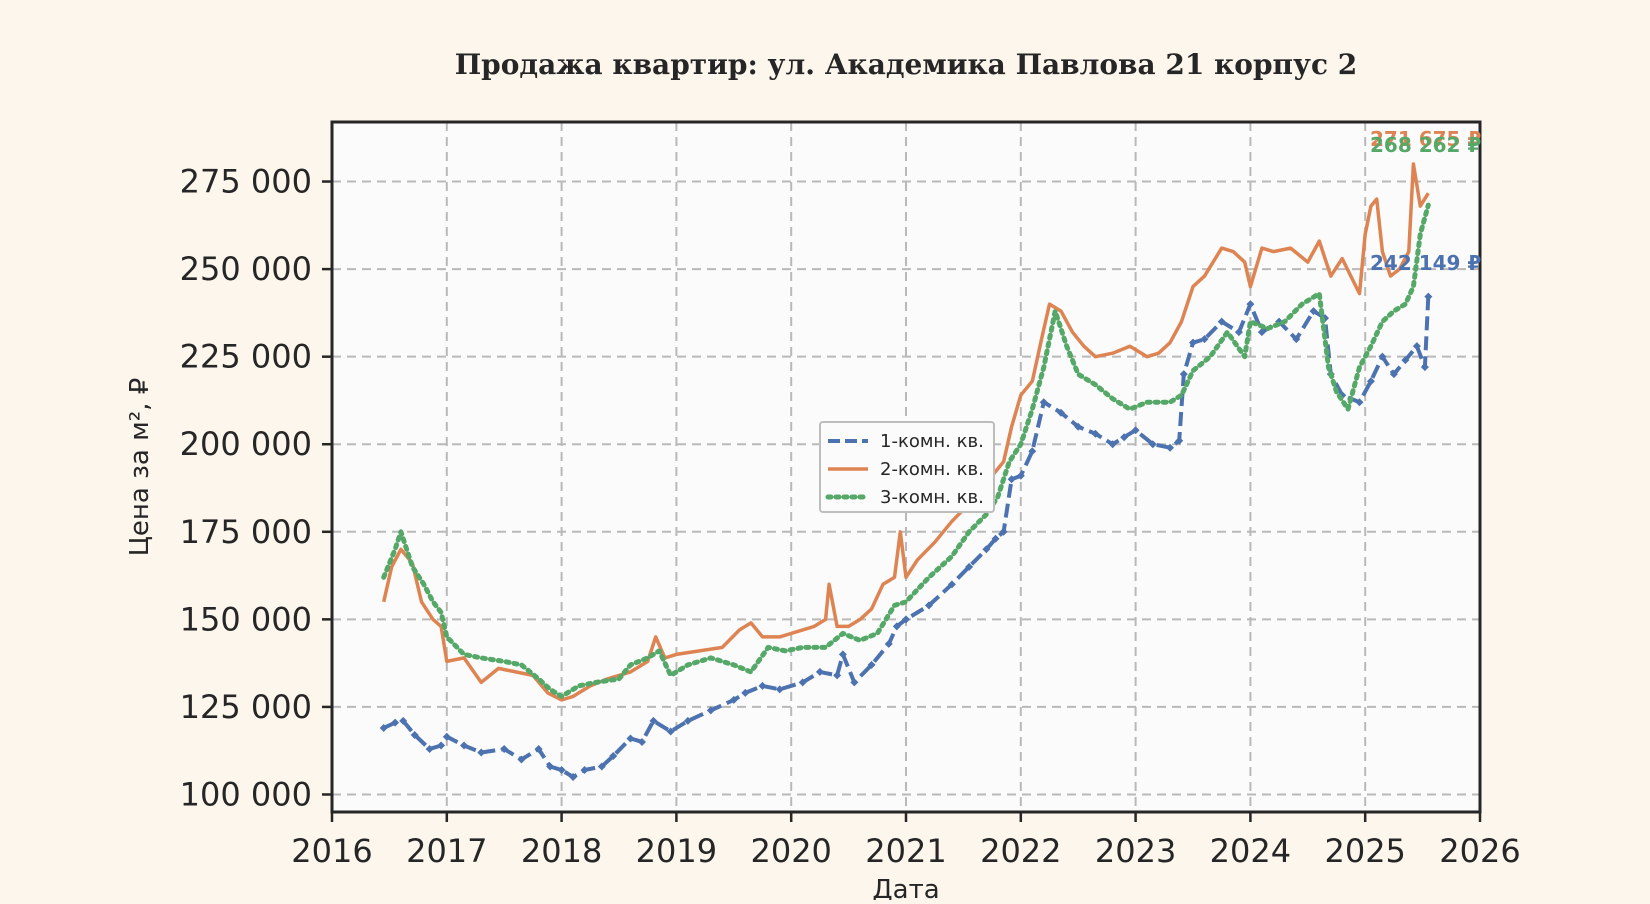  I want to click on x-tick-label: 2025, so click(1364, 851).